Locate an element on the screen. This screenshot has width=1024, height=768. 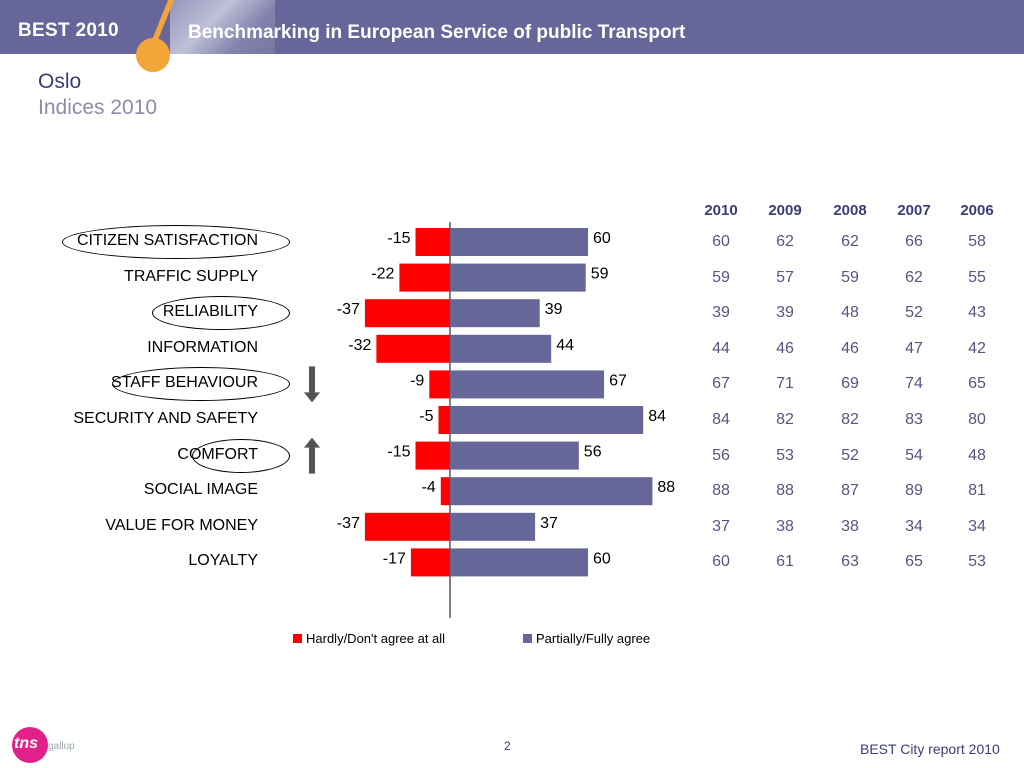
table-header-2008: 2008 is located at coordinates (850, 210).